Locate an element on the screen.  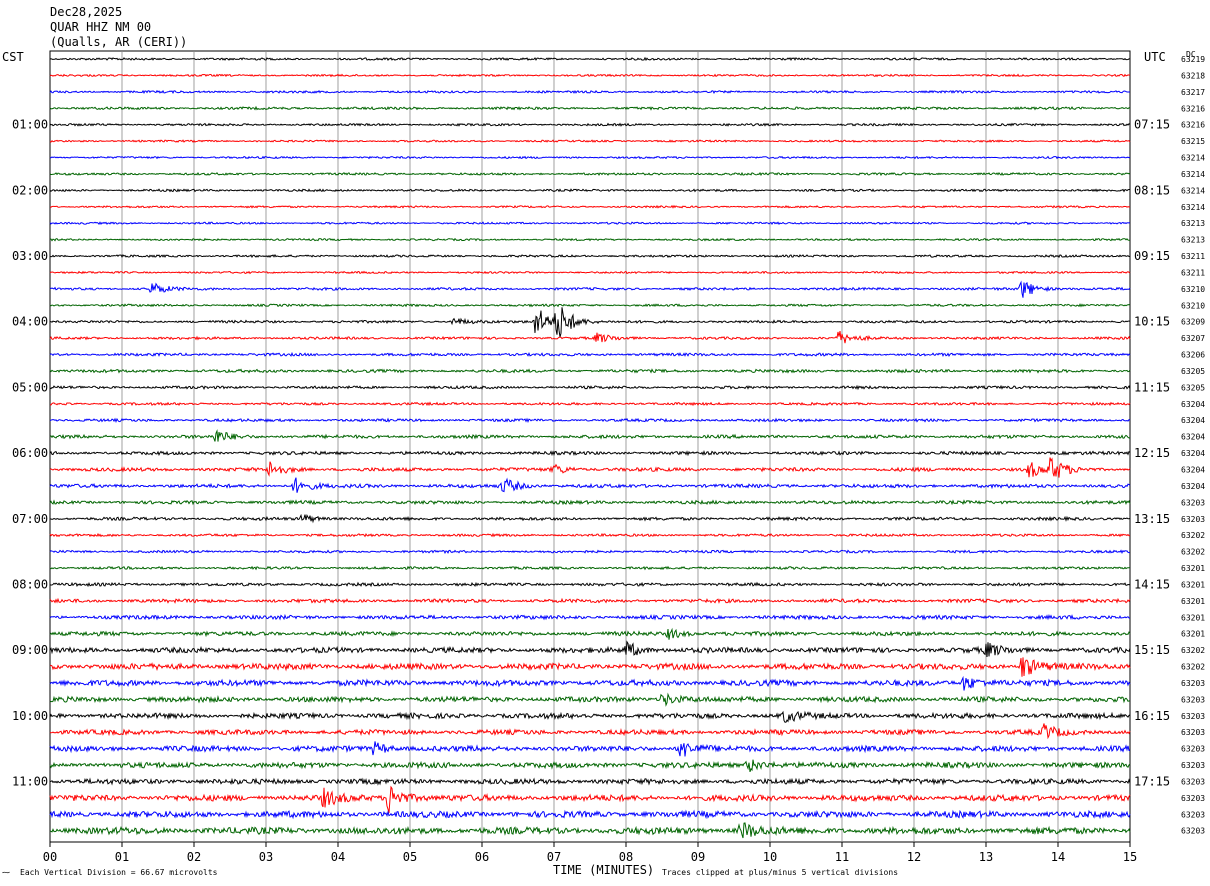
x-tick-label: 08 is located at coordinates (626, 857).